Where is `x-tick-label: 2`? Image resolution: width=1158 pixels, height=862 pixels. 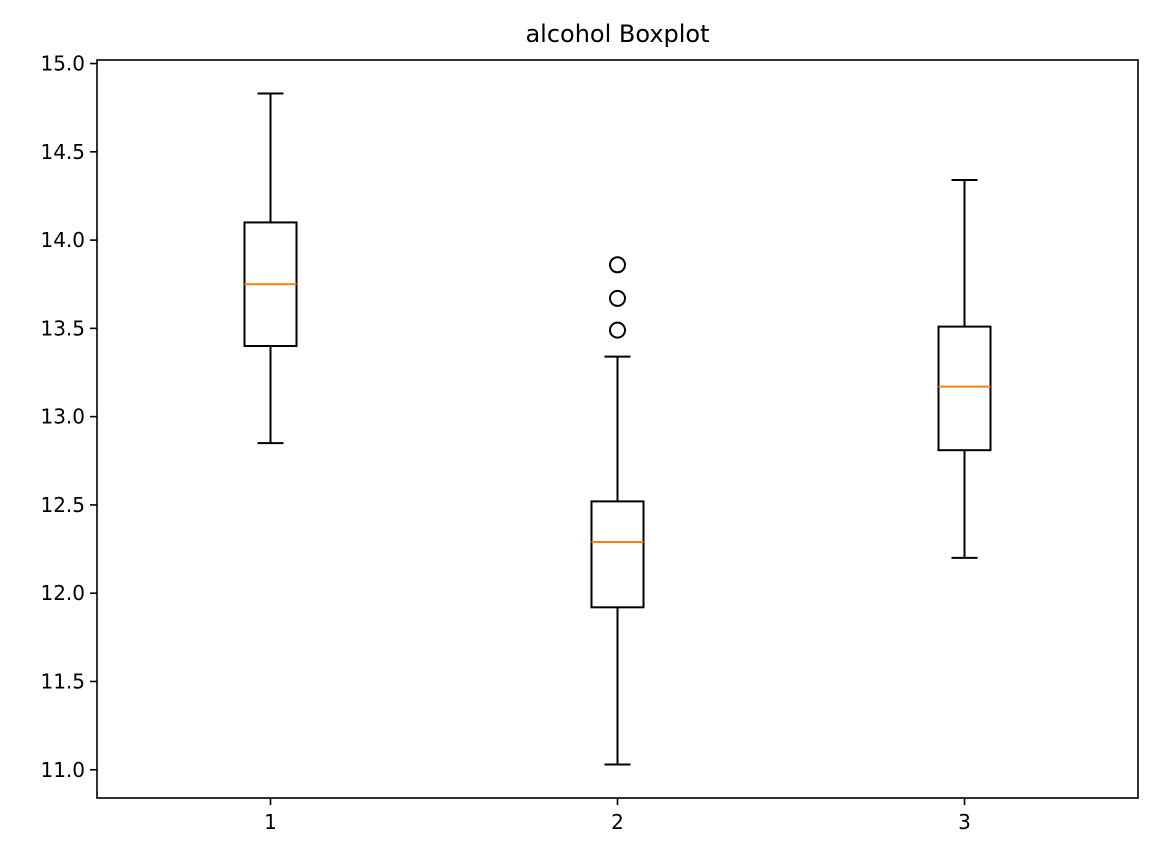
x-tick-label: 2 is located at coordinates (617, 822).